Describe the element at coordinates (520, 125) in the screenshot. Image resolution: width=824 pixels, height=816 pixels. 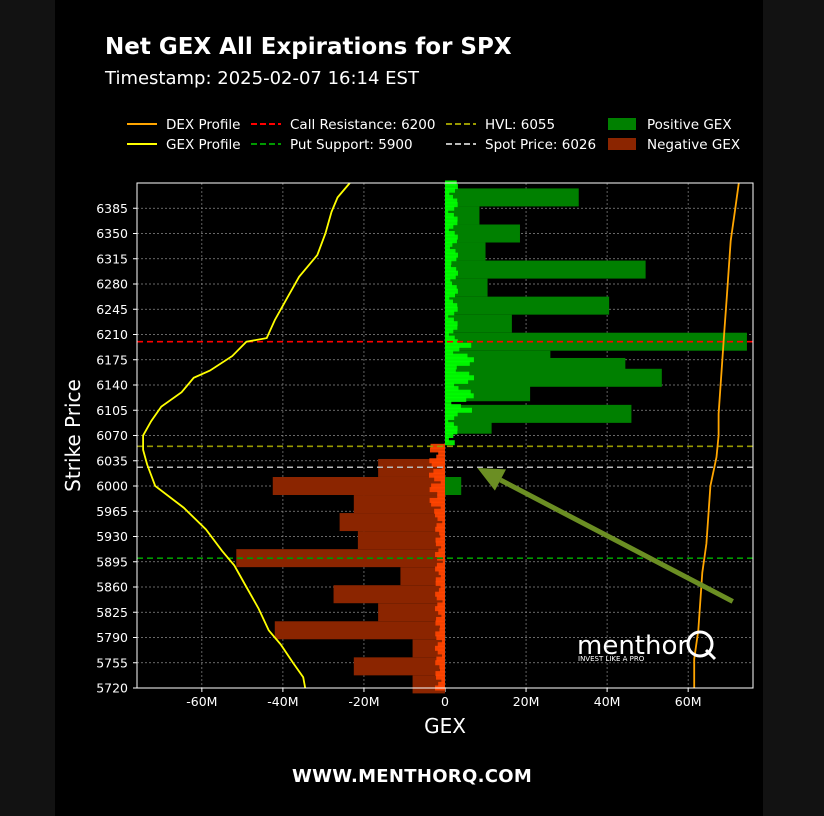
I see `legend-label: HVL: 6055` at that location.